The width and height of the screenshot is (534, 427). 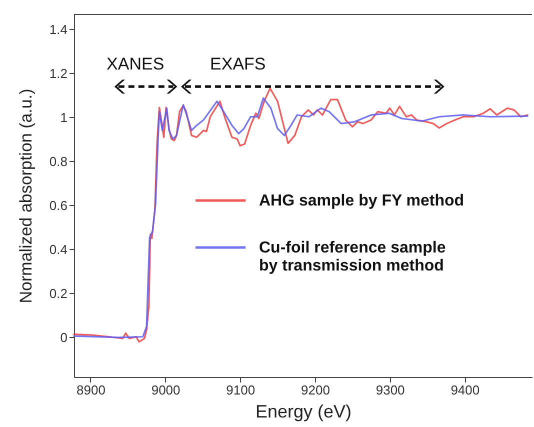 What do you see at coordinates (58, 29) in the screenshot?
I see `y-tick-label: 1.4` at bounding box center [58, 29].